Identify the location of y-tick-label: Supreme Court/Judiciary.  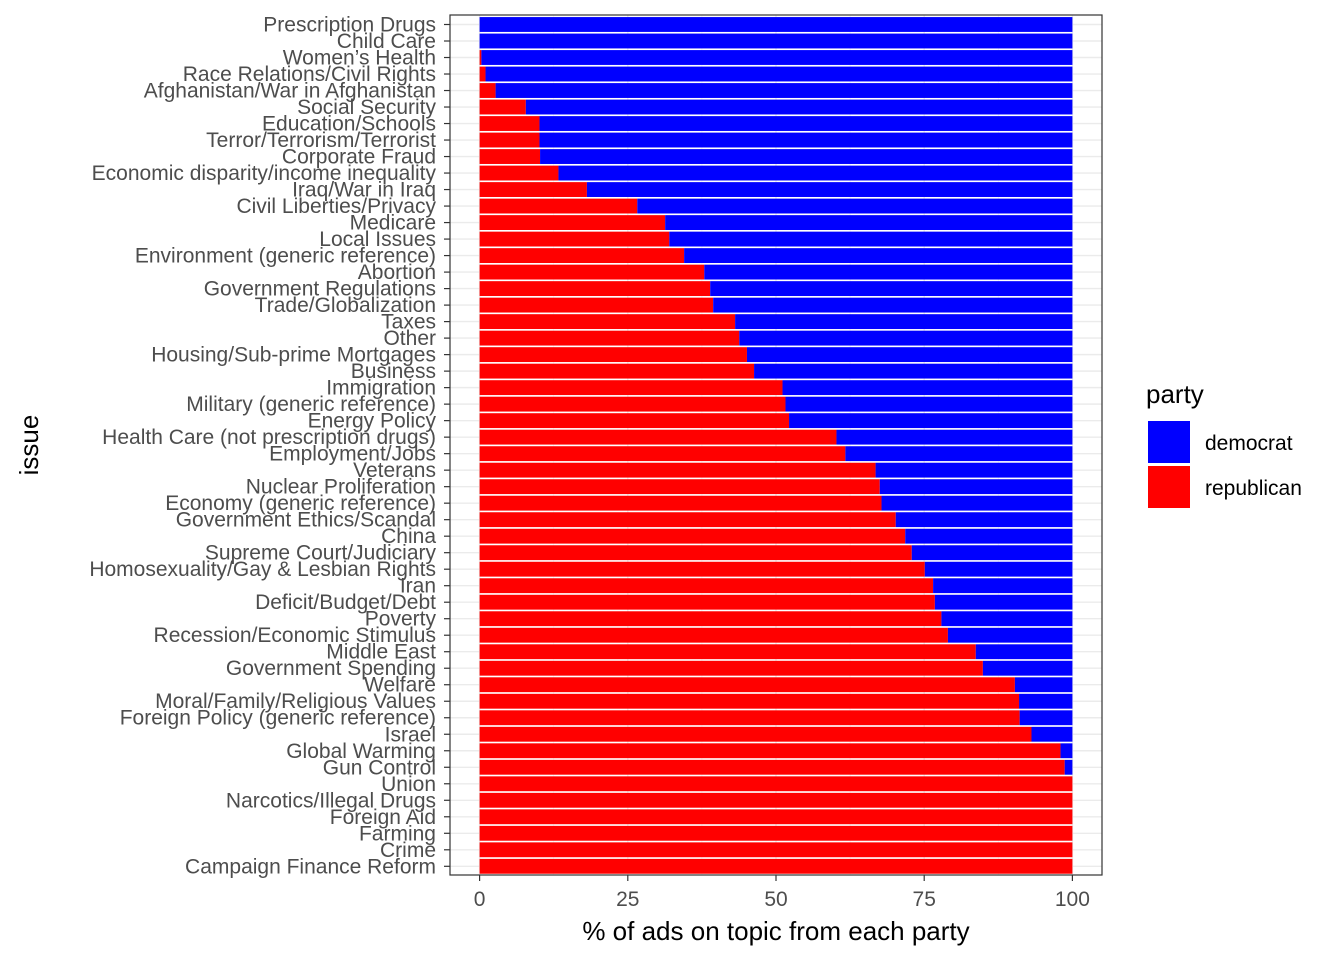
(321, 553).